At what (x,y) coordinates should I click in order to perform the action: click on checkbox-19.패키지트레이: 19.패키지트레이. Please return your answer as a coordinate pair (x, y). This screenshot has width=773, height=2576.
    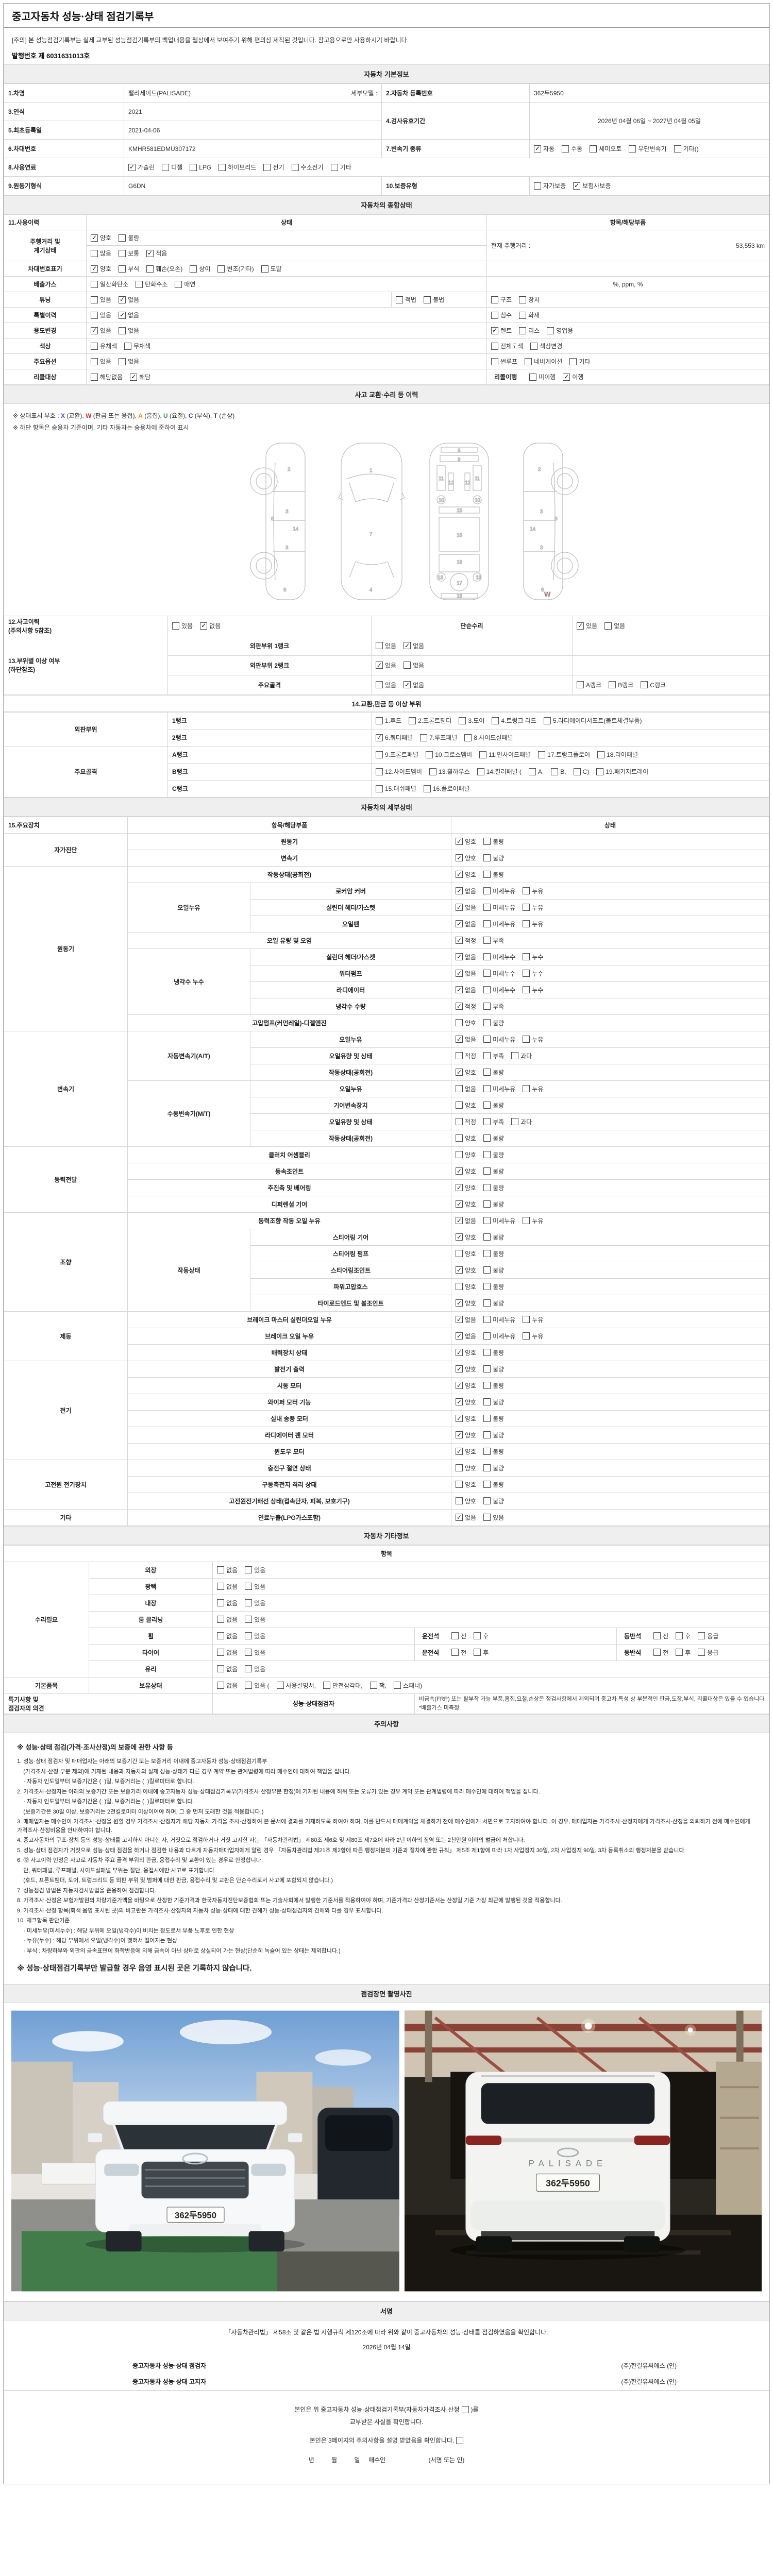
    Looking at the image, I should click on (622, 771).